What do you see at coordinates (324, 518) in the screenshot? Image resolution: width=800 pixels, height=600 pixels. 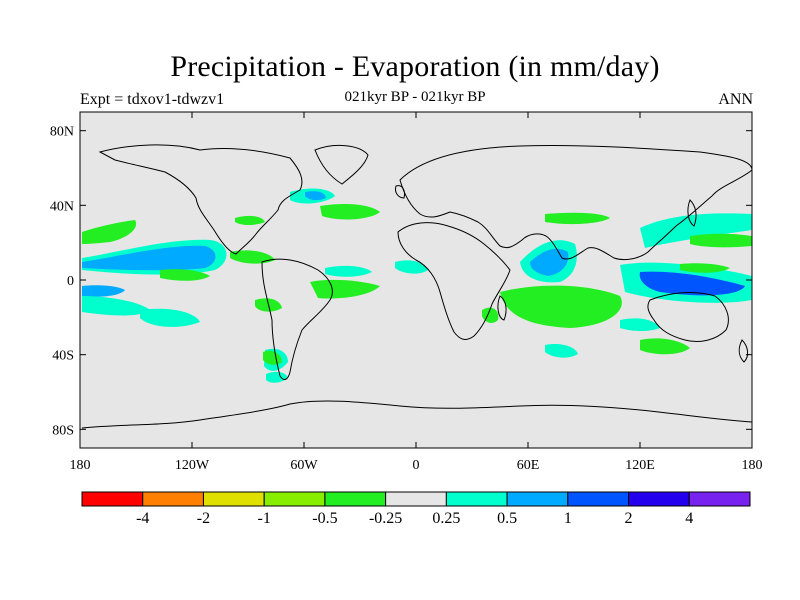 I see `colorbar-label: -0.5` at bounding box center [324, 518].